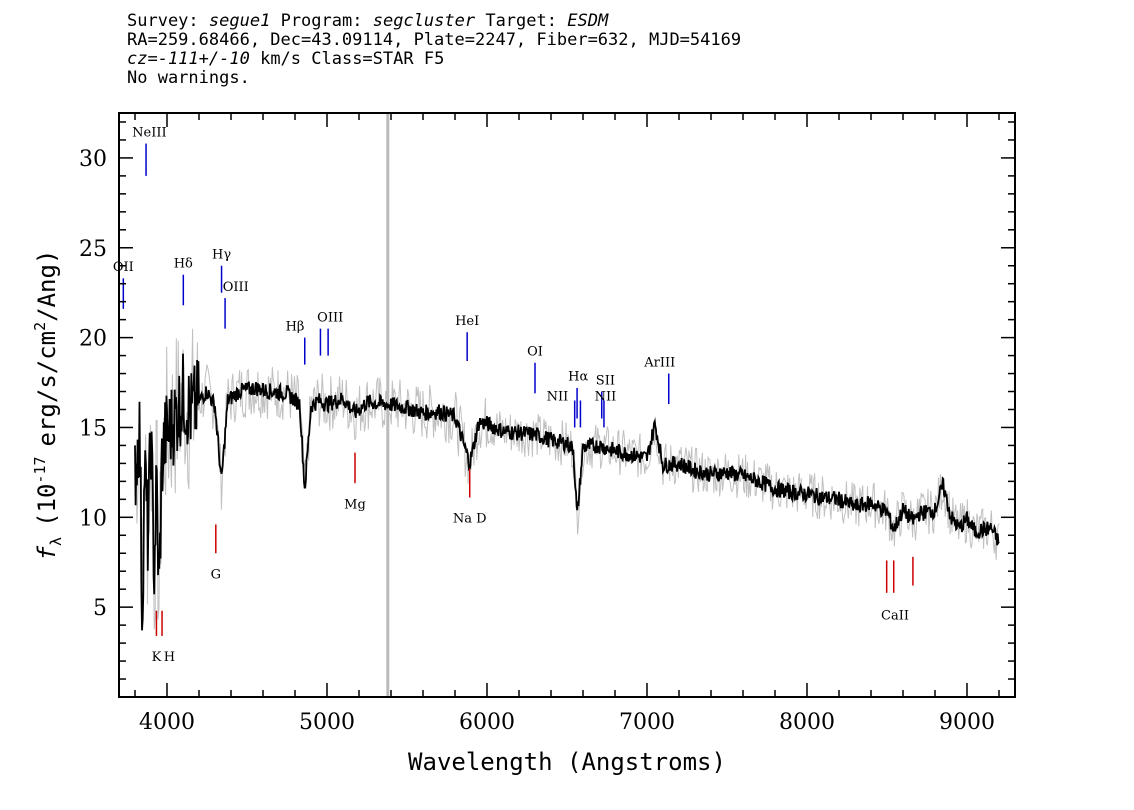 Image resolution: width=1134 pixels, height=810 pixels. I want to click on emission-line-label: Hγ, so click(221, 255).